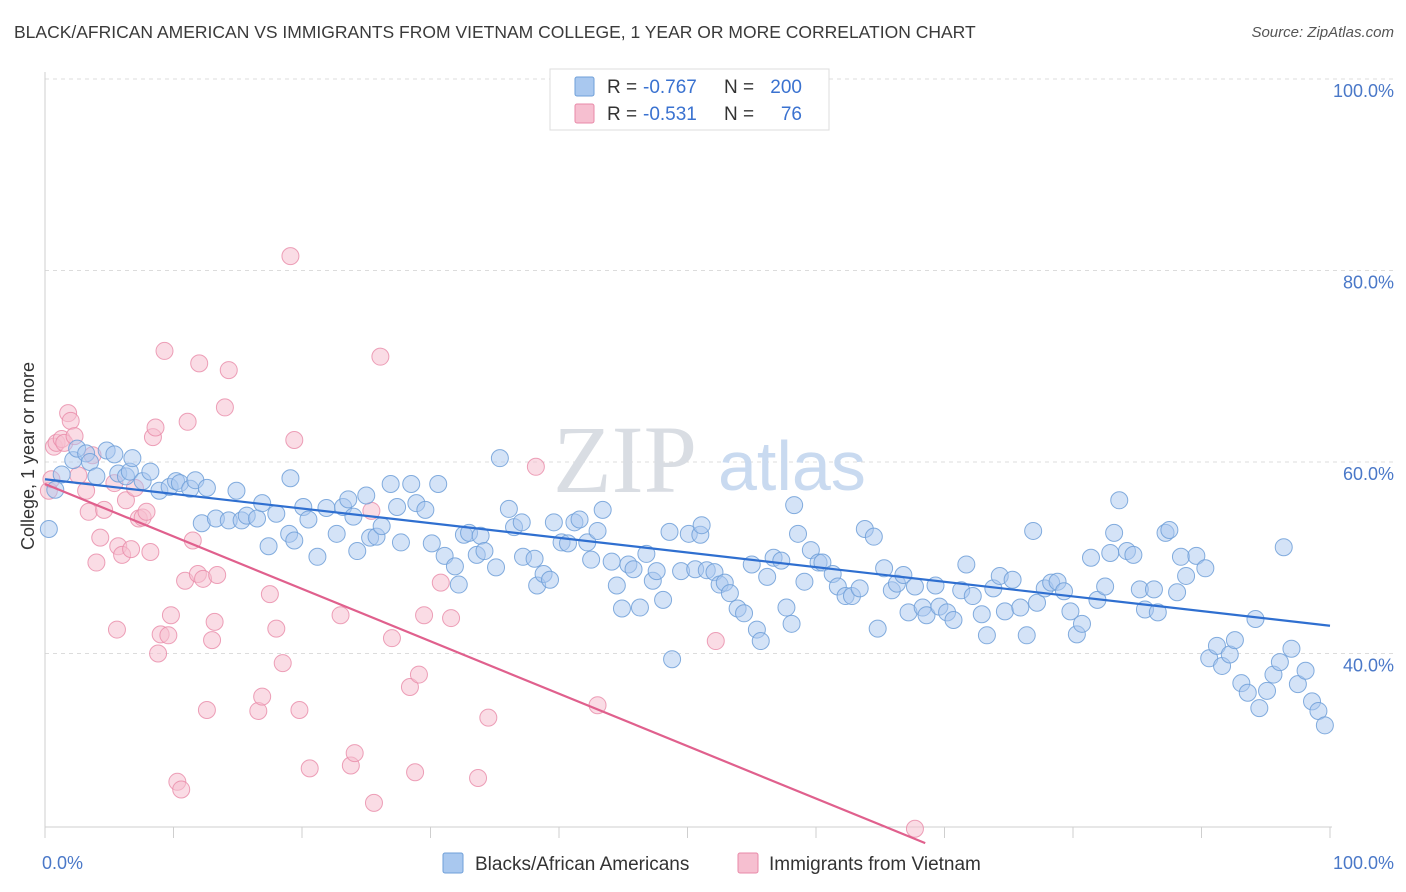  I want to click on legend-top-box, so click(689, 99).